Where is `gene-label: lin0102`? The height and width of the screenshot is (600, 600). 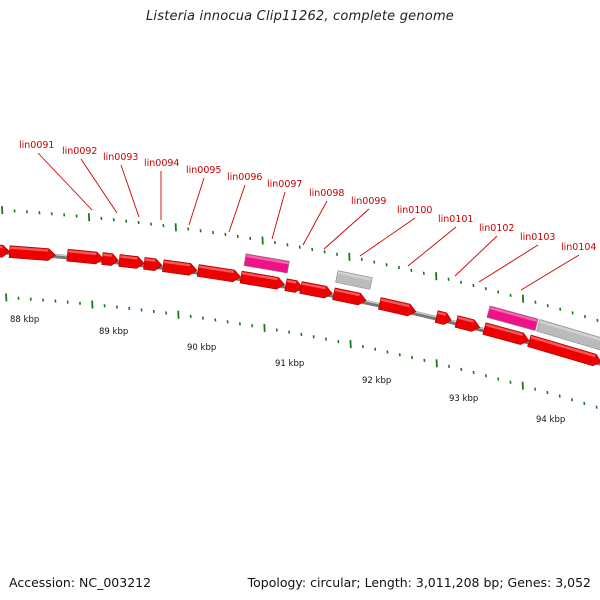
gene-label: lin0102 is located at coordinates (496, 228).